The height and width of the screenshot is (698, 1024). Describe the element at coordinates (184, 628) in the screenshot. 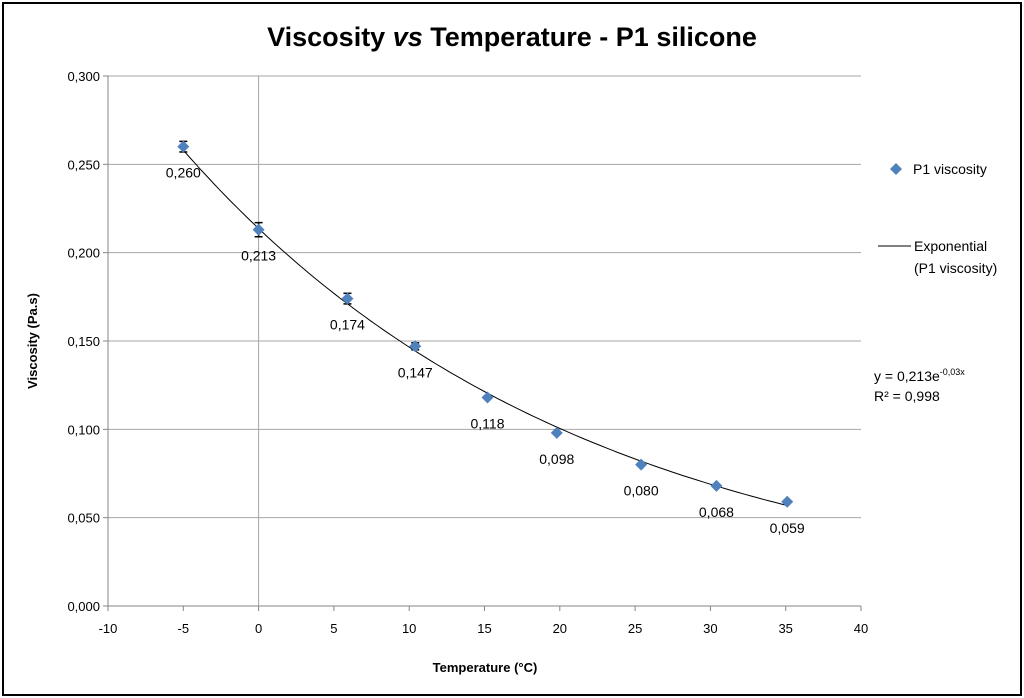

I see `x-tick-label: -5` at that location.